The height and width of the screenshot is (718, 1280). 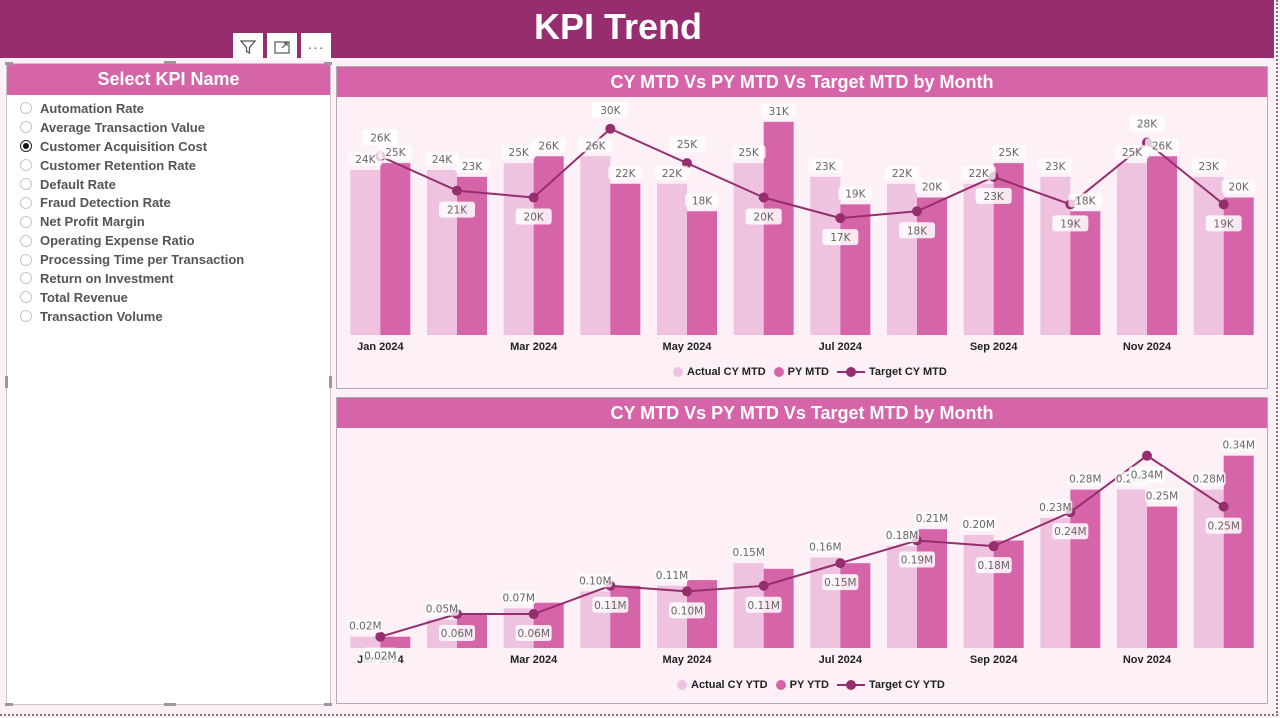 What do you see at coordinates (168, 240) in the screenshot?
I see `slicer-item: Operating Expense Ratio` at bounding box center [168, 240].